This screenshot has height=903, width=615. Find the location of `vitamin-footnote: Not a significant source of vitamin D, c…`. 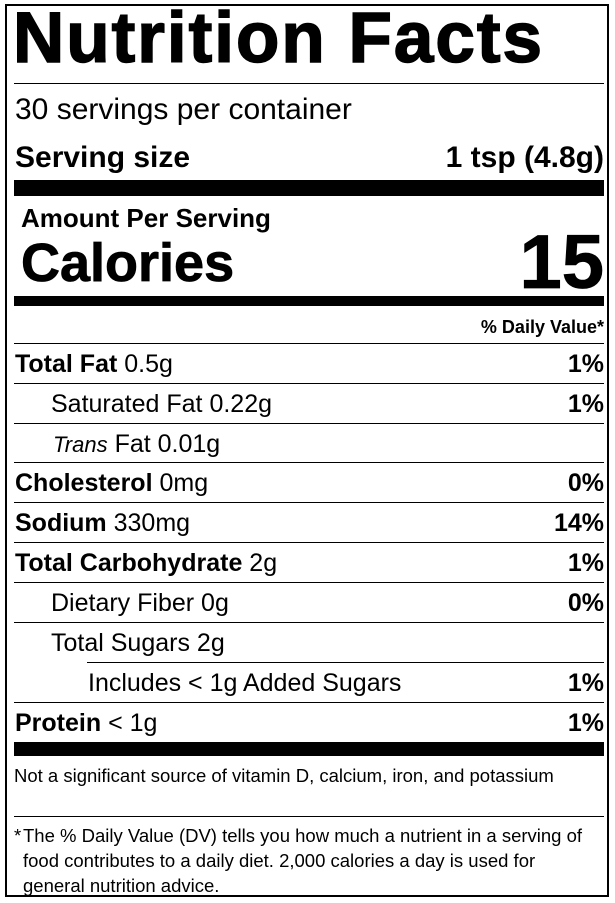

vitamin-footnote: Not a significant source of vitamin D, c… is located at coordinates (284, 775).